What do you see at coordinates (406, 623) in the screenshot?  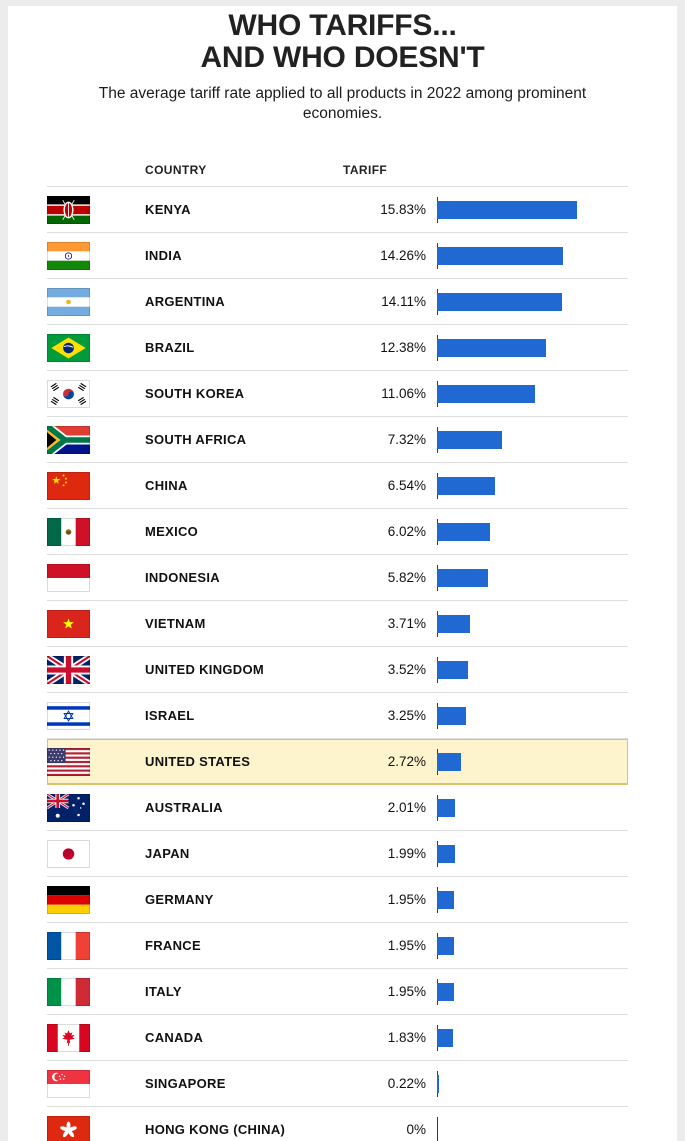 I see `tariff-value: 3.71%` at bounding box center [406, 623].